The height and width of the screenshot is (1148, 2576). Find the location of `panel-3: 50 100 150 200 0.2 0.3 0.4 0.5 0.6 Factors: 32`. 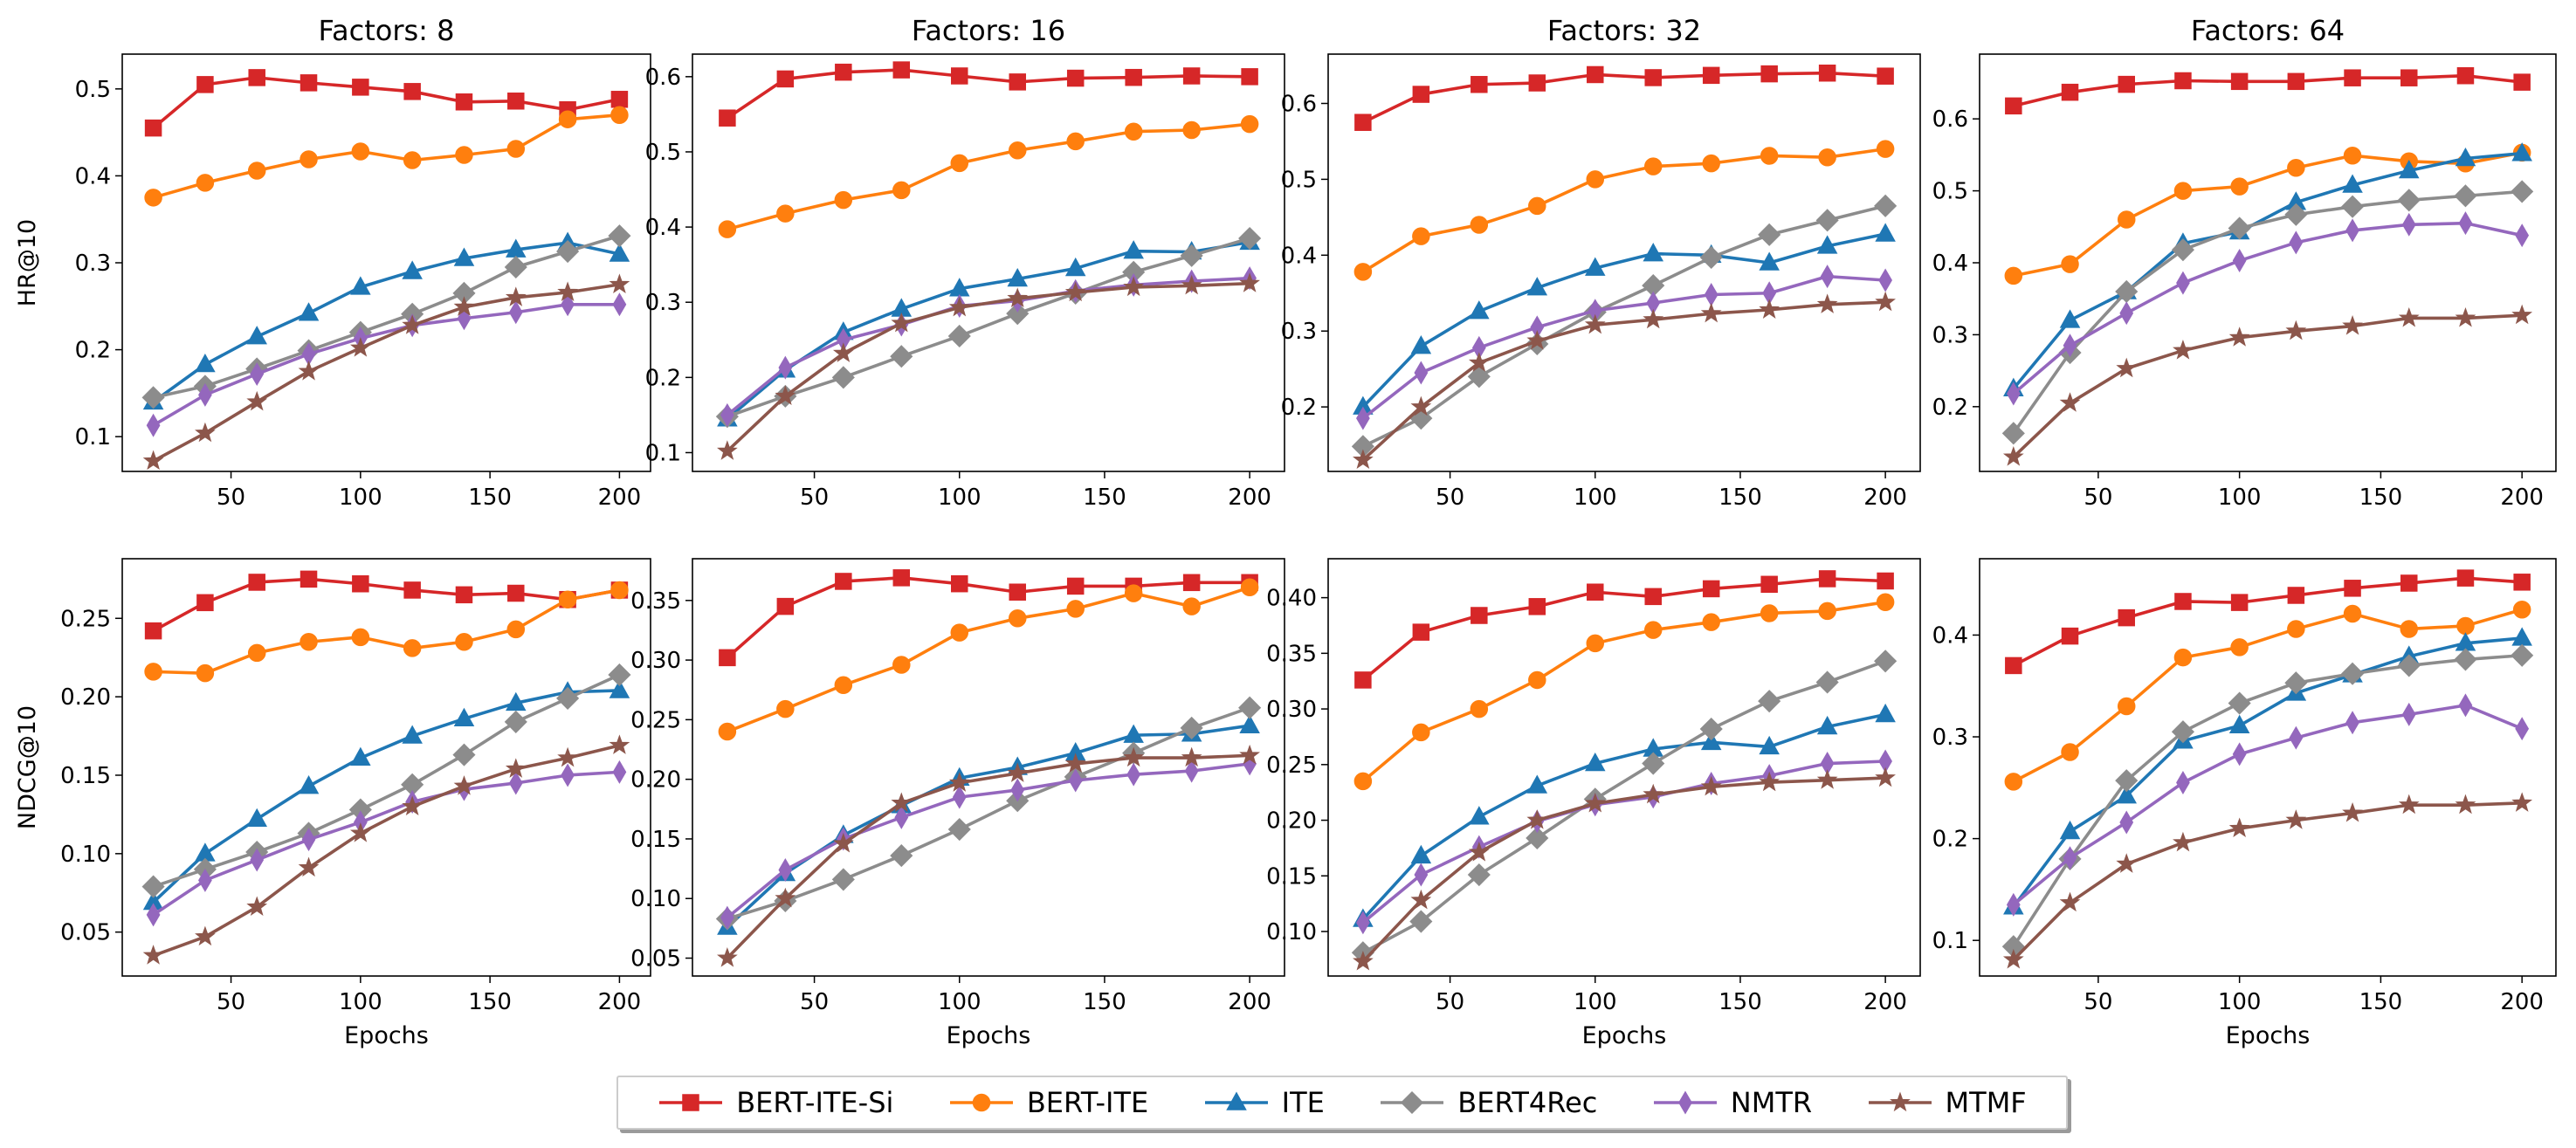

panel-3: 50 100 150 200 0.2 0.3 0.4 0.5 0.6 Factors: 32 is located at coordinates (1601, 262).